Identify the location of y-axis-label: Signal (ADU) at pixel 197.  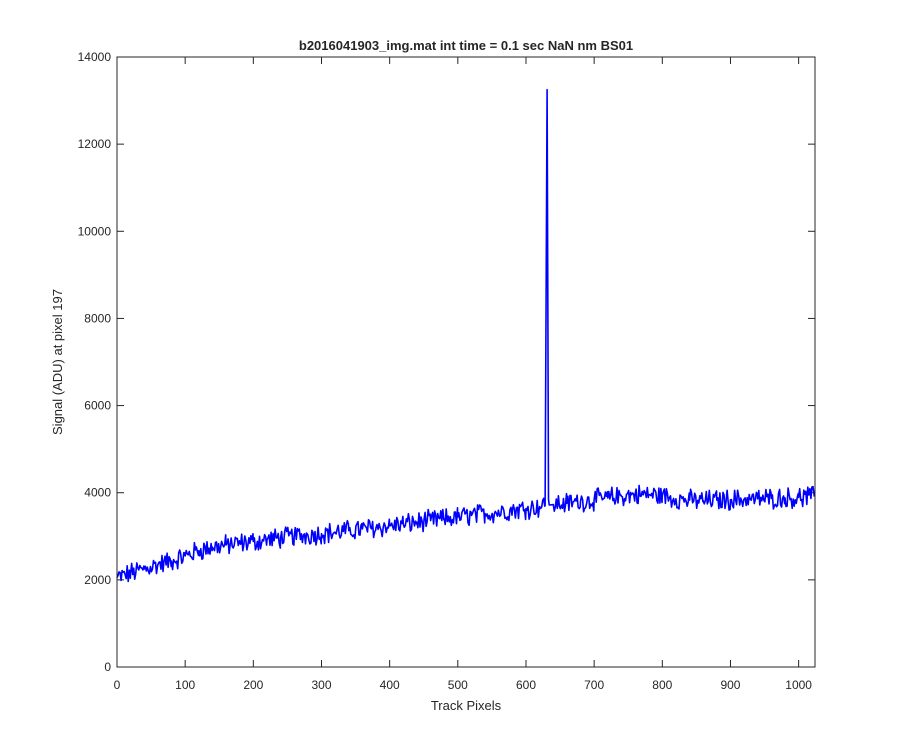
(57, 362).